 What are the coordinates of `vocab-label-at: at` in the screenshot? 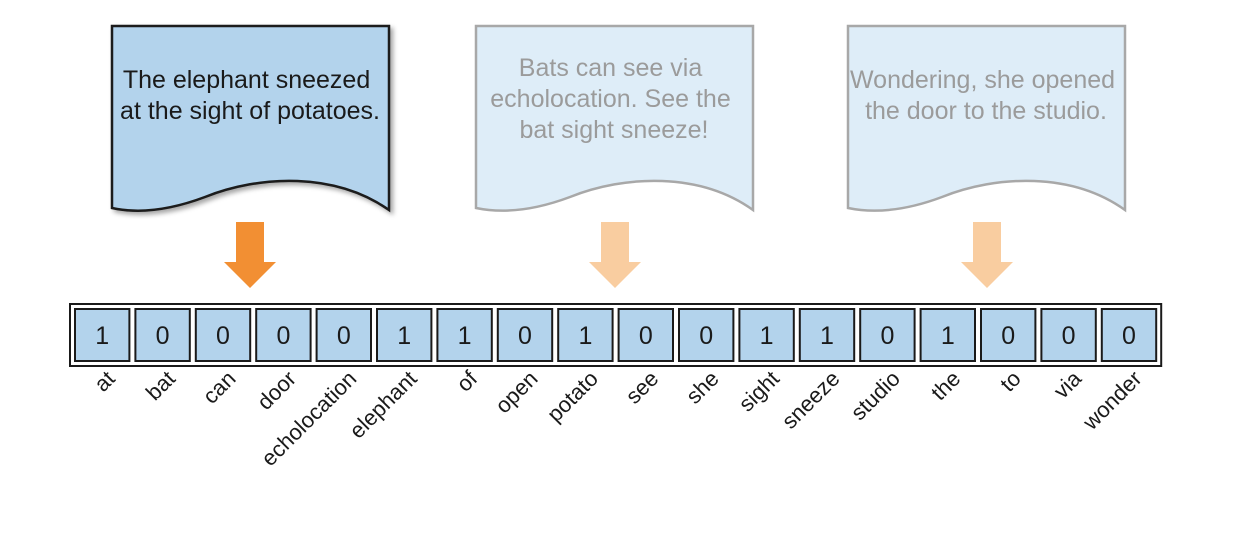 It's located at (104, 381).